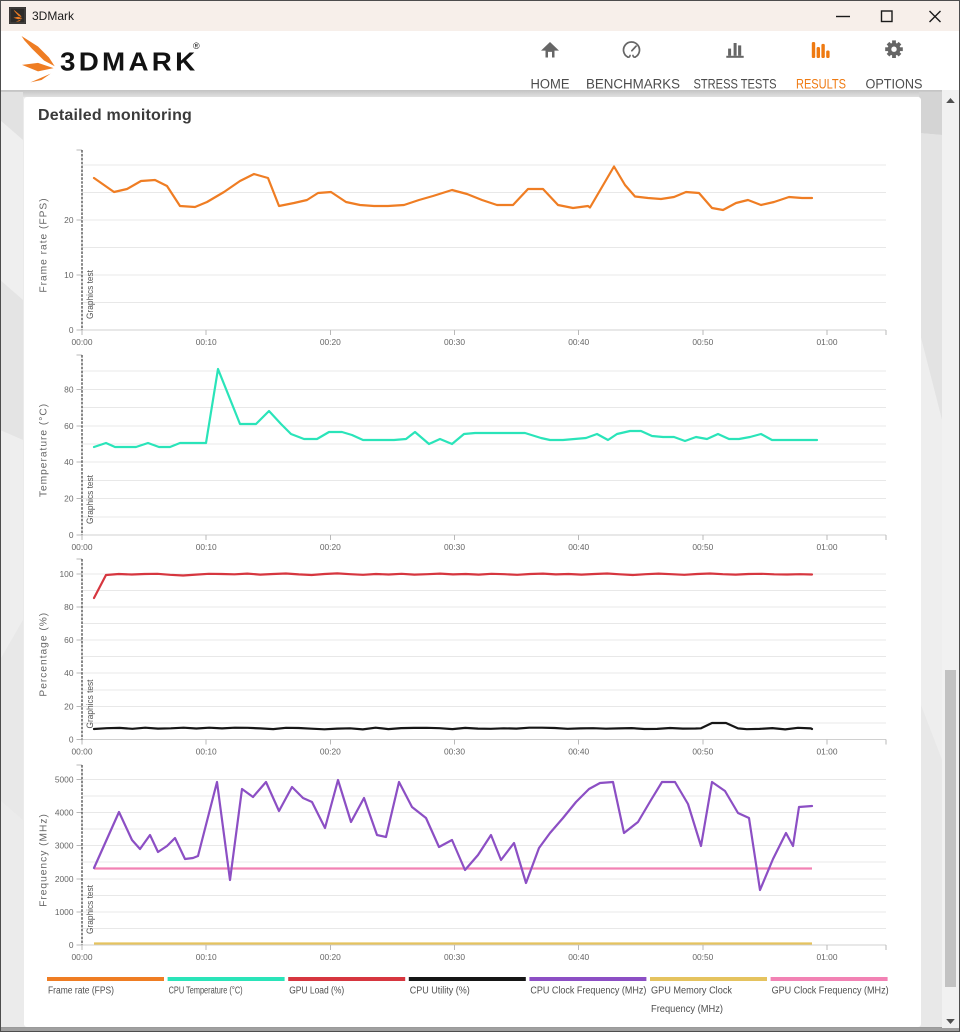  I want to click on svg-text: GPU Load (%), so click(316, 991).